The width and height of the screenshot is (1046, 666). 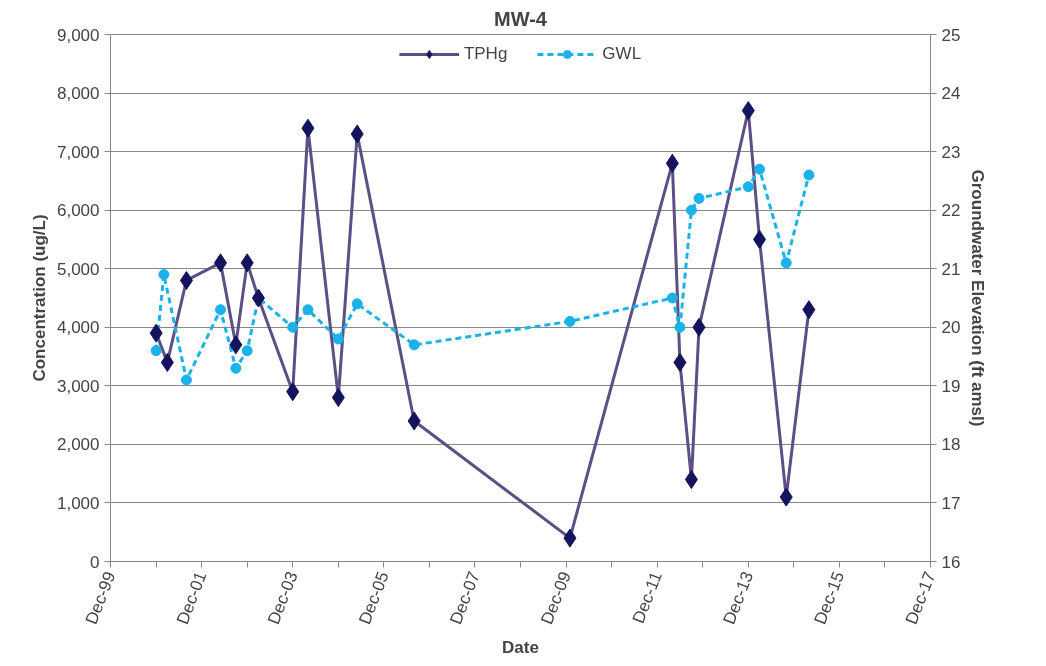 I want to click on y2-tick-label: 24, so click(x=951, y=94).